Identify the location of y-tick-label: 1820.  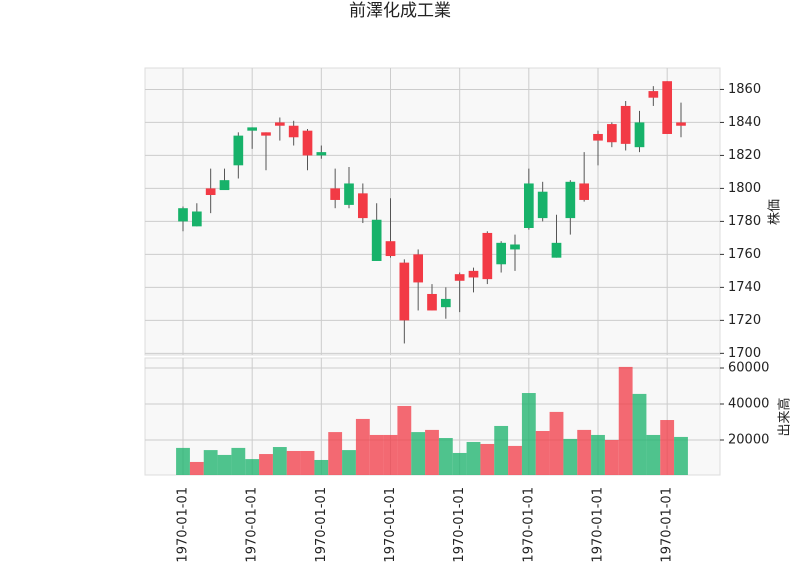
(744, 155).